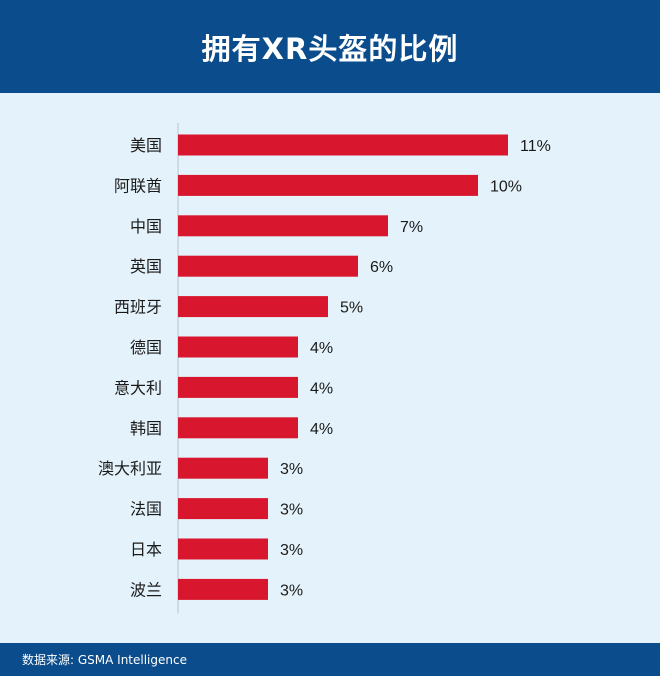 This screenshot has width=660, height=676. I want to click on category-label: 法国, so click(146, 509).